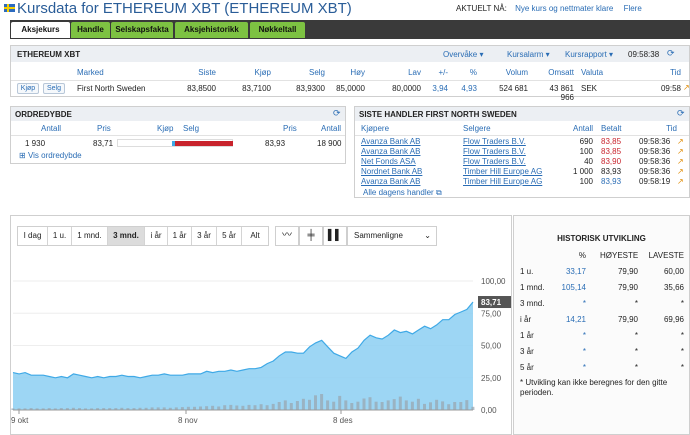 This screenshot has width=690, height=435. I want to click on updated-link: Nye kurs og nettmater klare, so click(564, 8).